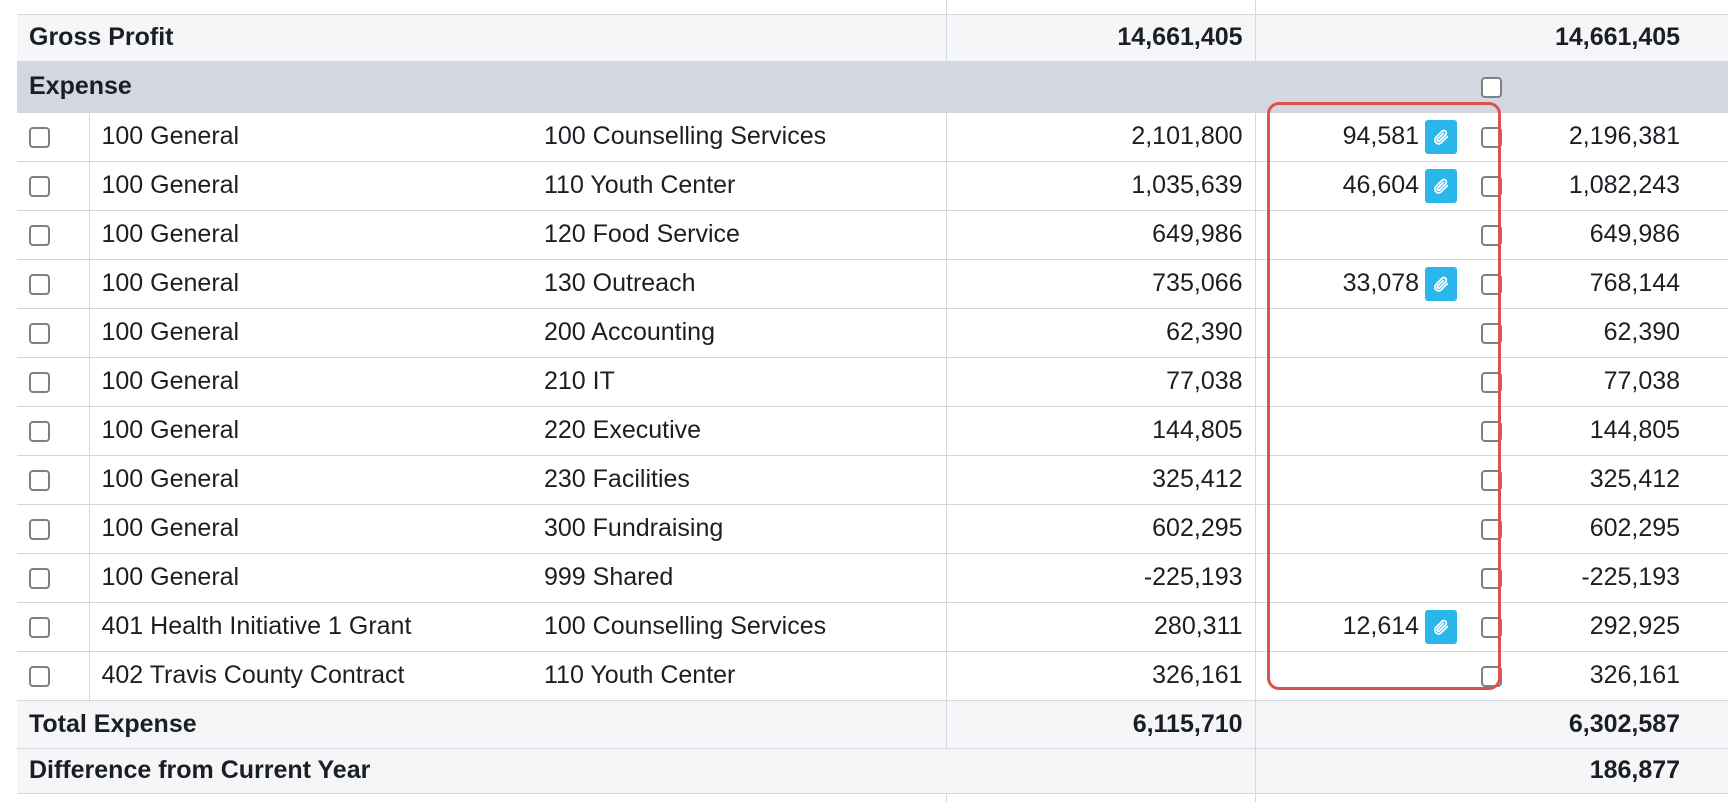 This screenshot has width=1729, height=806. What do you see at coordinates (1101, 137) in the screenshot?
I see `amount-cell: 2,101,800` at bounding box center [1101, 137].